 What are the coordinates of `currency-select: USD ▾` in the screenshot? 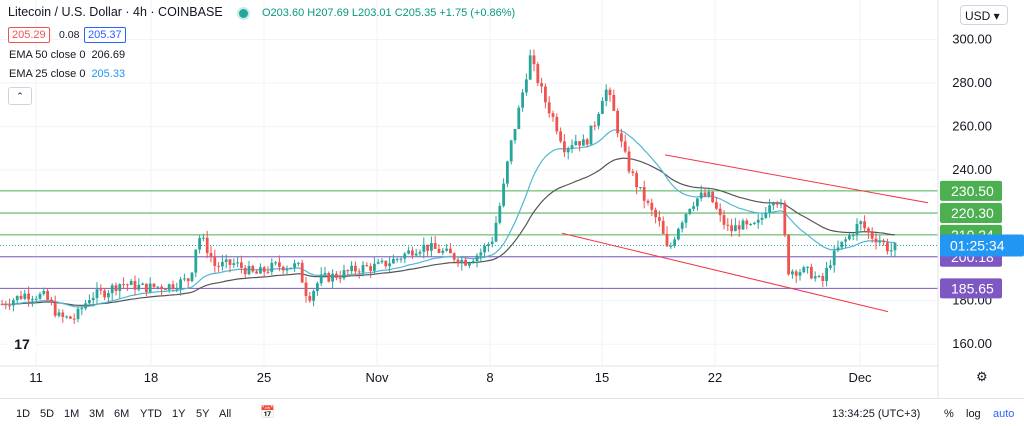 It's located at (984, 15).